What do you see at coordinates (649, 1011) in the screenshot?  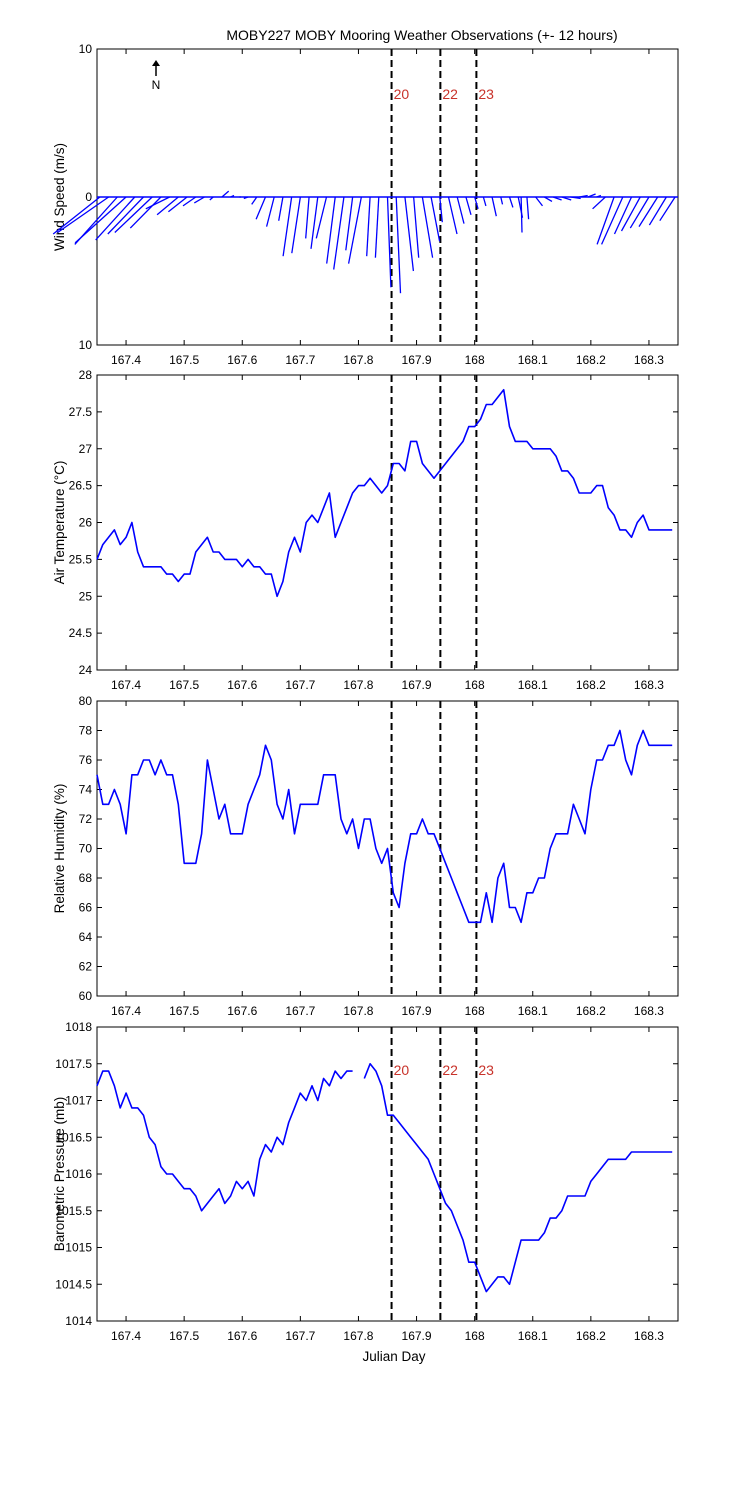 I see `rh-xtick-label: 168.3` at bounding box center [649, 1011].